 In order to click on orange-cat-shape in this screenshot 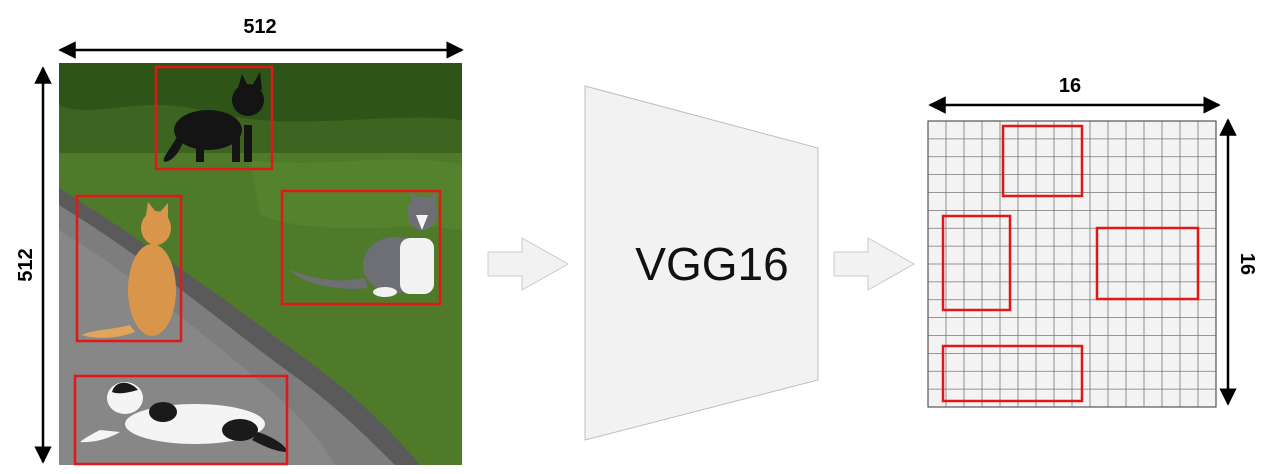, I will do `click(129, 270)`.